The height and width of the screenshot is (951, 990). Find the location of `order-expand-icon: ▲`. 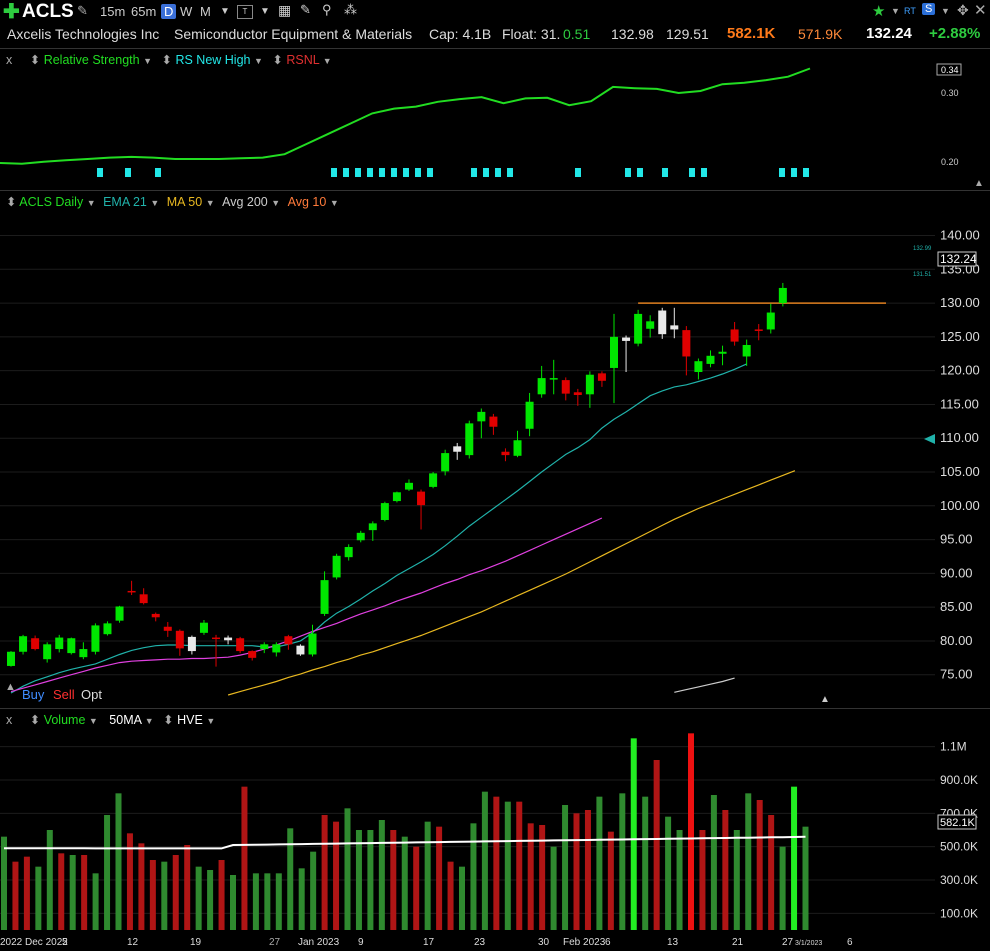

order-expand-icon: ▲ is located at coordinates (10, 687).